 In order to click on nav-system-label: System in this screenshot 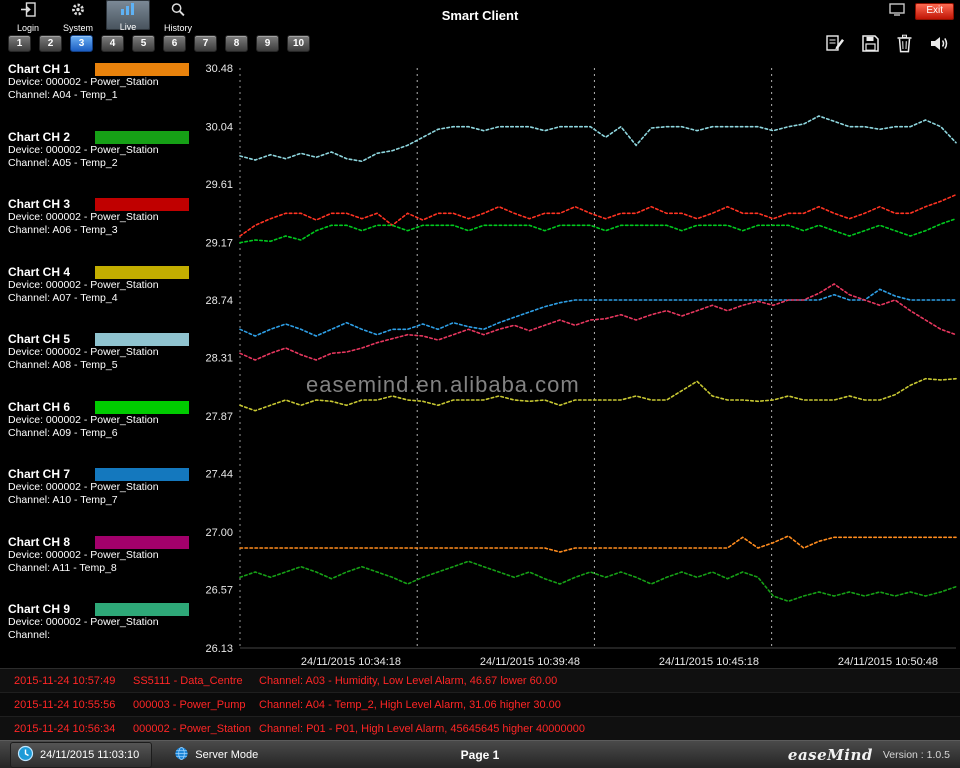, I will do `click(77, 28)`.